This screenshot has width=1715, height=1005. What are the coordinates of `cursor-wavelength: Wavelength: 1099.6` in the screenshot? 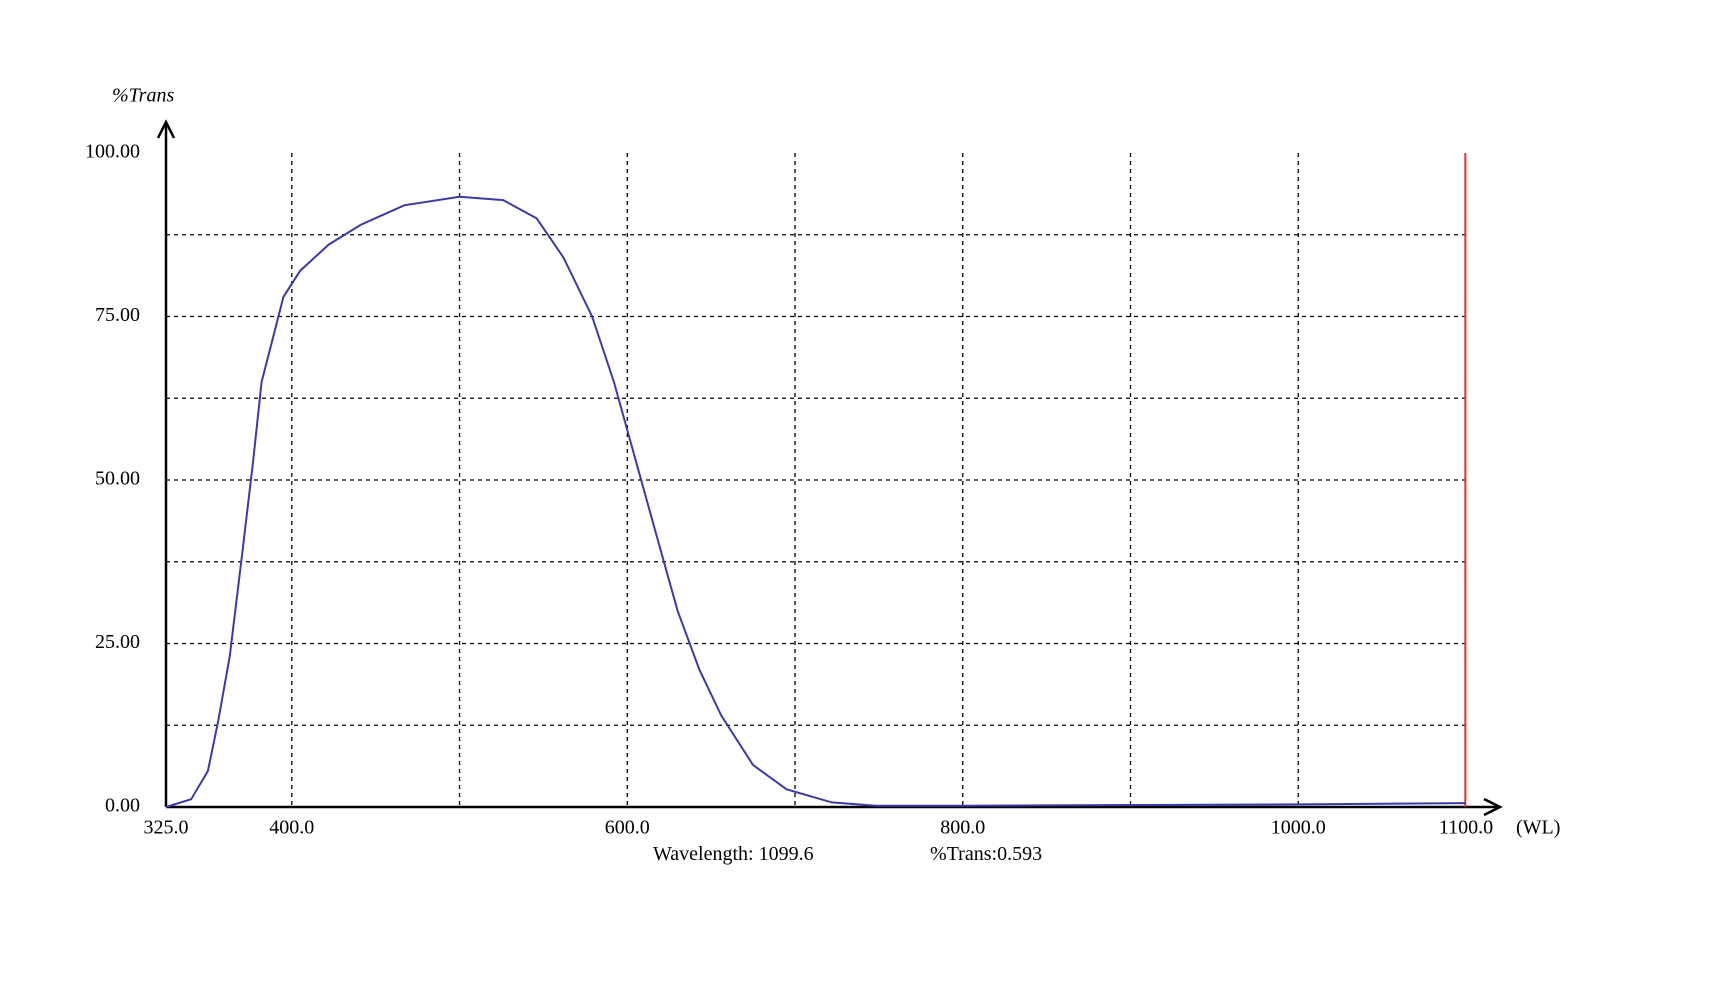 It's located at (733, 854).